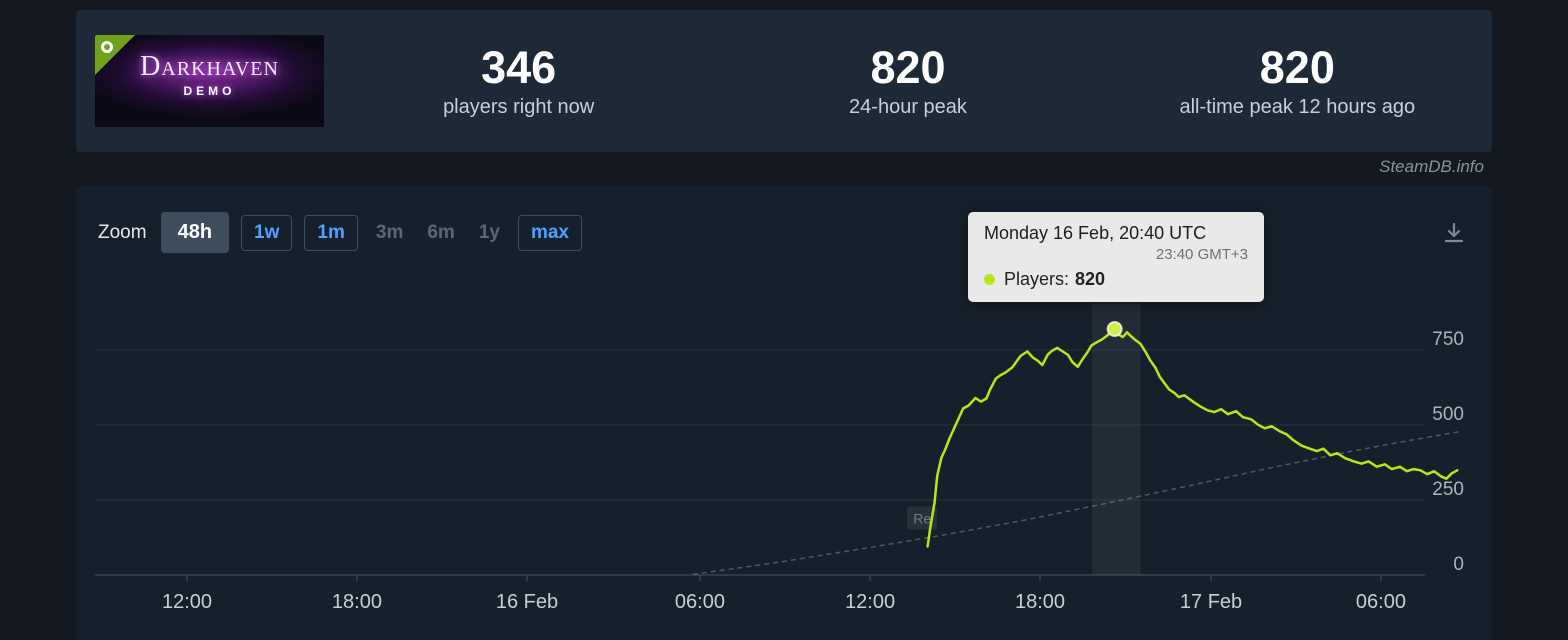 Image resolution: width=1568 pixels, height=640 pixels. What do you see at coordinates (1454, 233) in the screenshot?
I see `download-icon` at bounding box center [1454, 233].